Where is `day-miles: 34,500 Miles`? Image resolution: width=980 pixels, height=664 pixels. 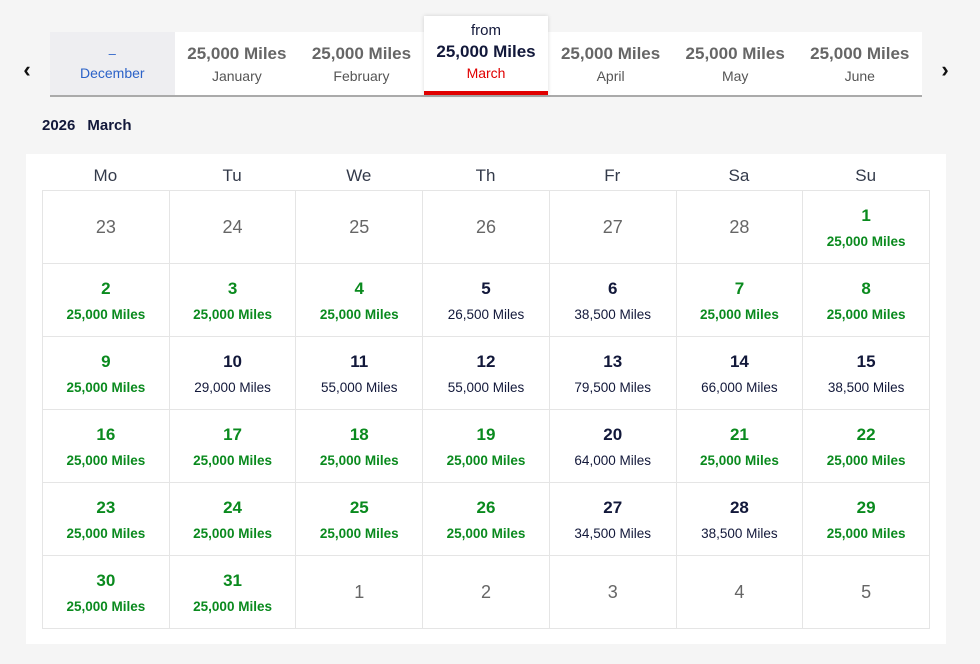
day-miles: 34,500 Miles is located at coordinates (612, 533).